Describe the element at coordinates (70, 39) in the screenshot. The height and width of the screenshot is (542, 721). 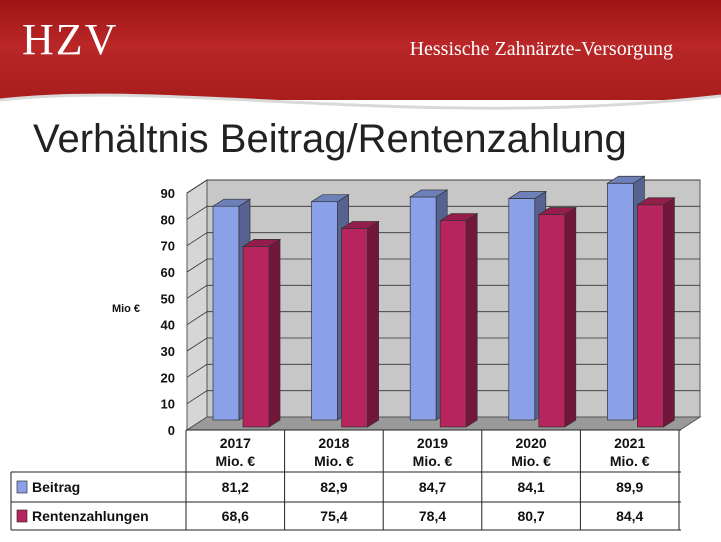
I see `brand-logo-text: HZV` at that location.